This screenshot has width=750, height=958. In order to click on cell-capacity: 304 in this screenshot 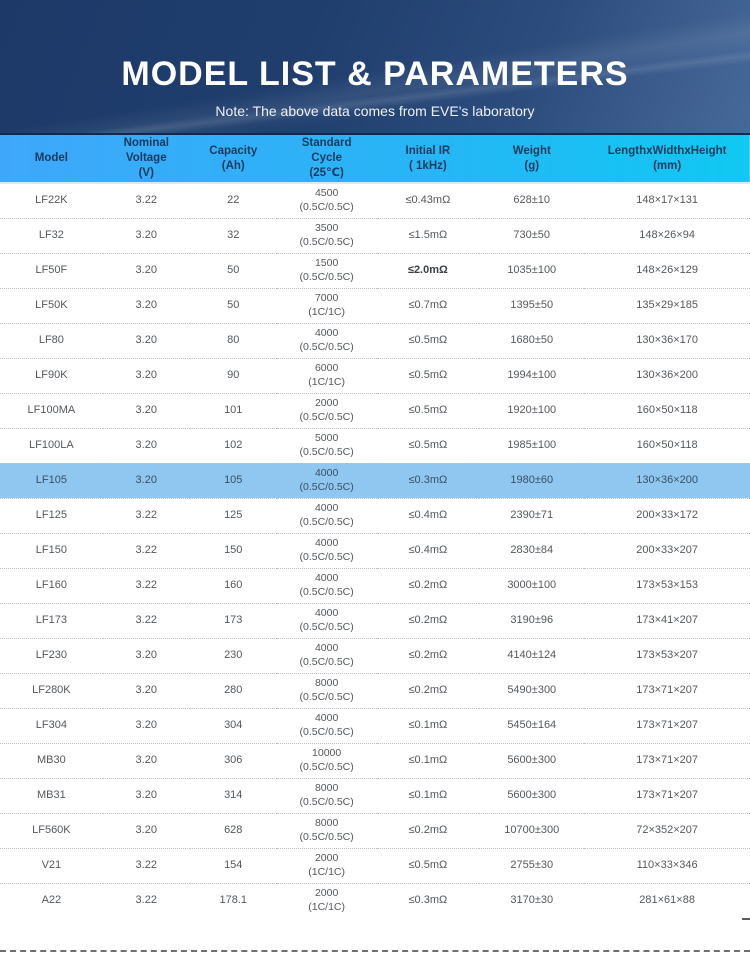, I will do `click(233, 726)`.